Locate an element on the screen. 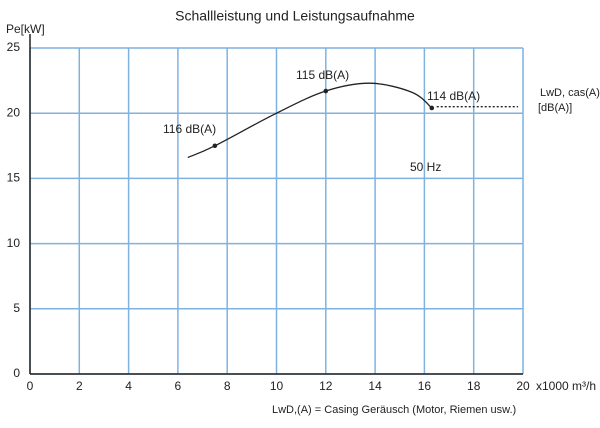  x-tick-label: 18 is located at coordinates (474, 386).